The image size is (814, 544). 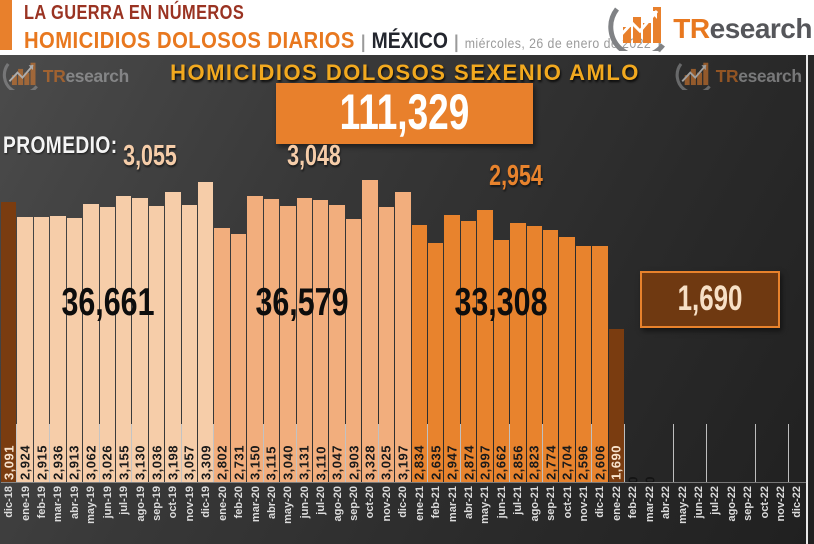 What do you see at coordinates (255, 268) in the screenshot?
I see `bar-column: 3,150` at bounding box center [255, 268].